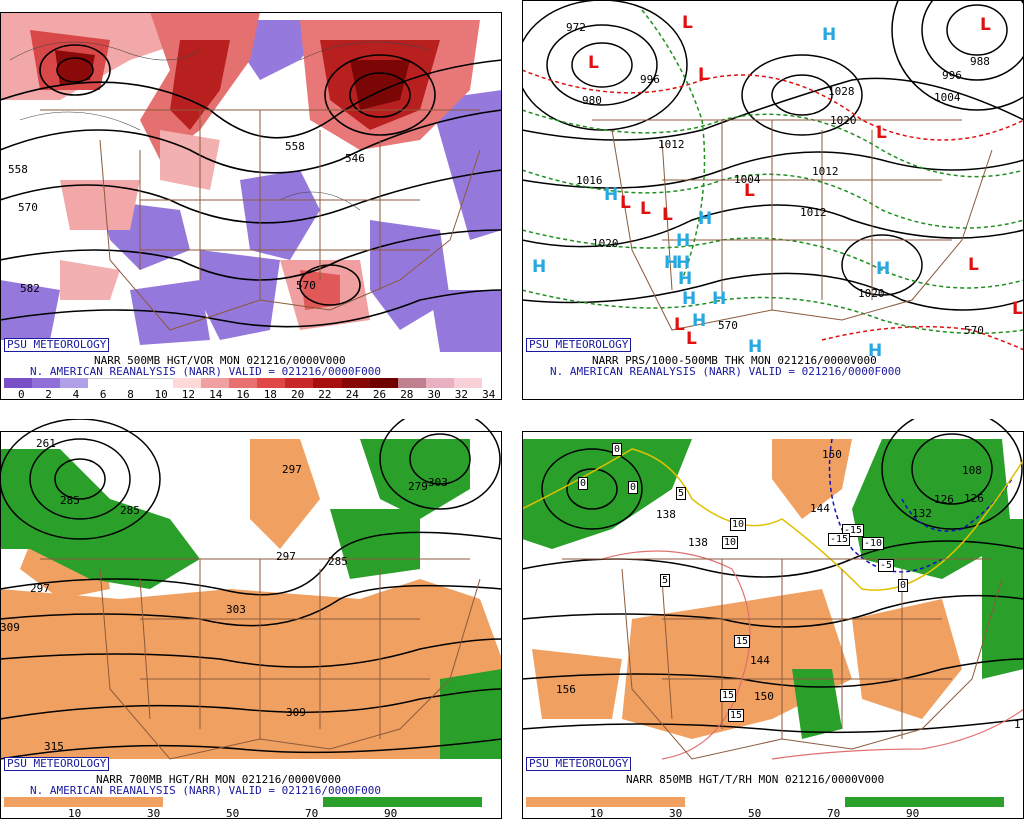 This screenshot has height=820, width=1024. What do you see at coordinates (825, 171) in the screenshot?
I see `contour-label: 1012` at bounding box center [825, 171].